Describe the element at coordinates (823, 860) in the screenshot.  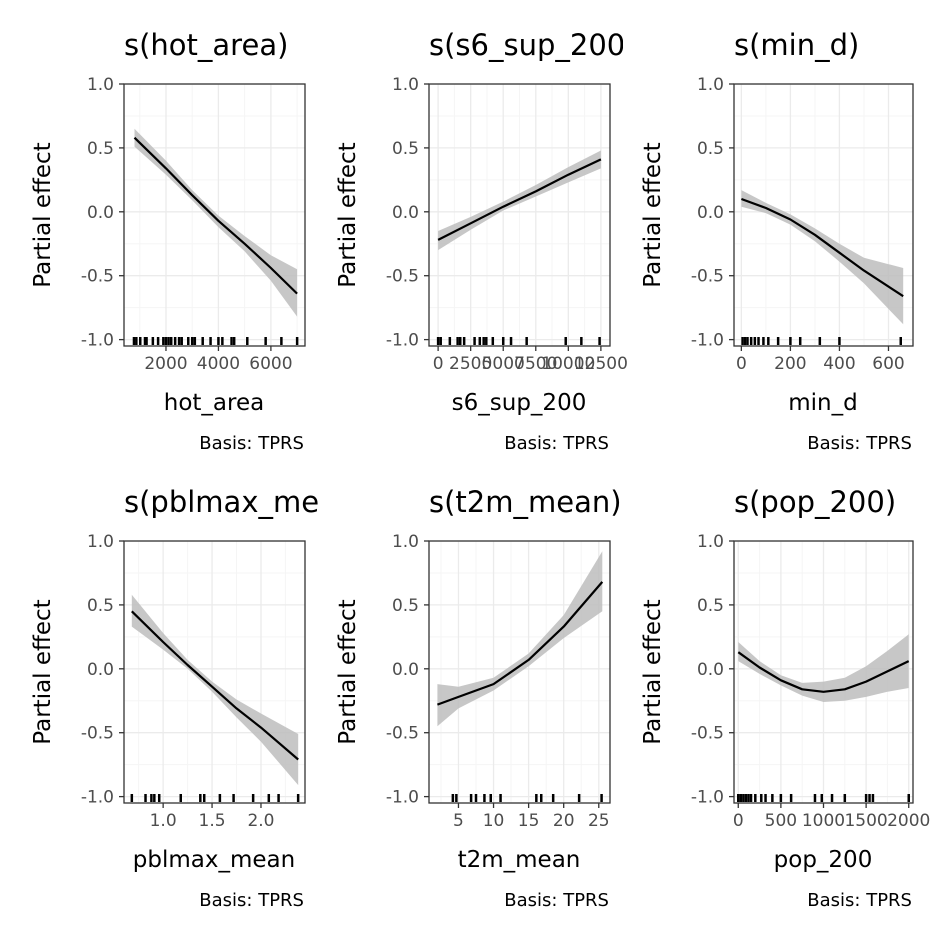
I see `x-axis-title: pop_200` at that location.